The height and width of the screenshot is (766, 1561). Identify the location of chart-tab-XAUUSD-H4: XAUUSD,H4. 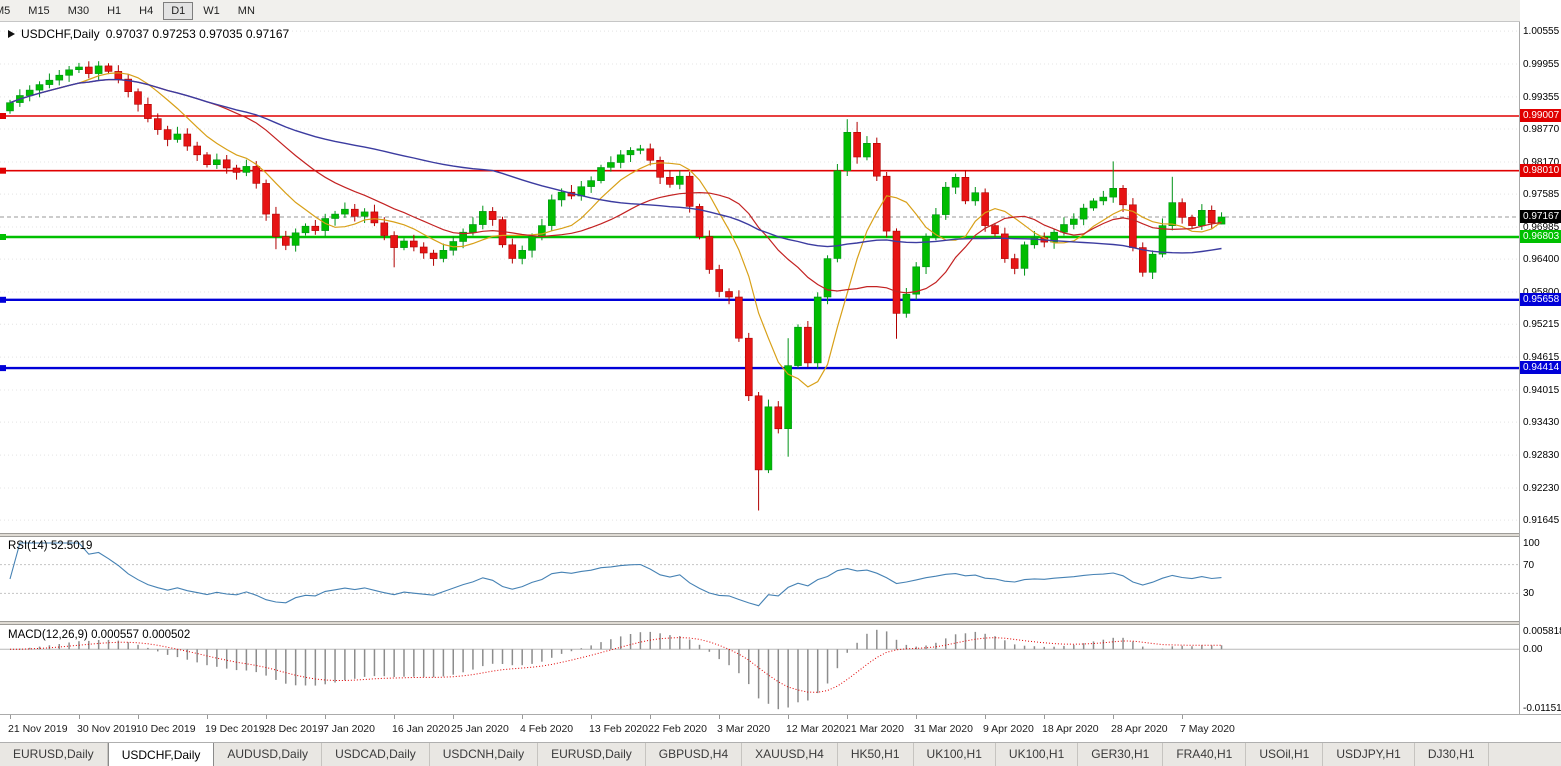
(790, 754).